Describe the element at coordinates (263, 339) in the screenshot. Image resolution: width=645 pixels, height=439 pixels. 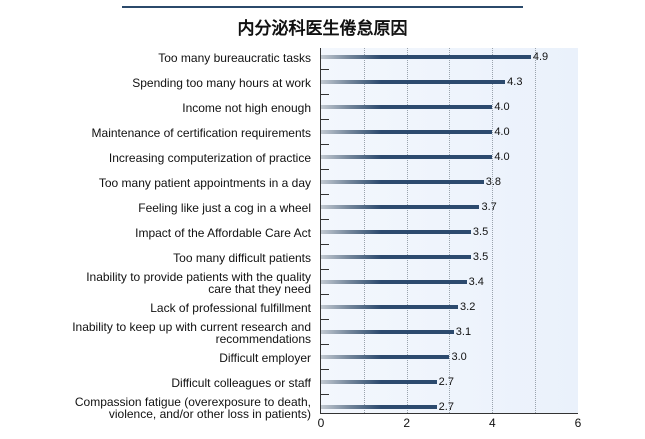
I see `label-line: recommendations` at that location.